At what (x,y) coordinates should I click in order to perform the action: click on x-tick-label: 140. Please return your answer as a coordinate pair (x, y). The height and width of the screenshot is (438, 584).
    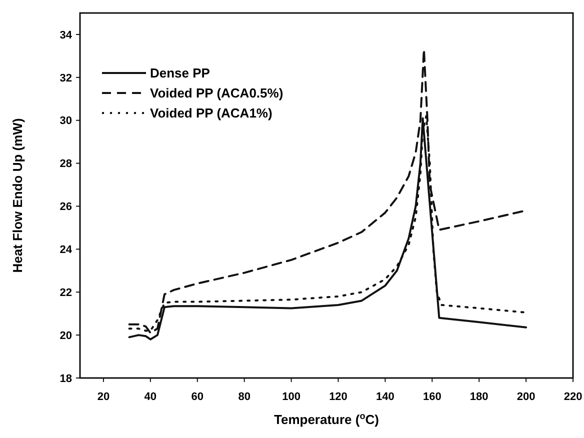
    Looking at the image, I should click on (385, 397).